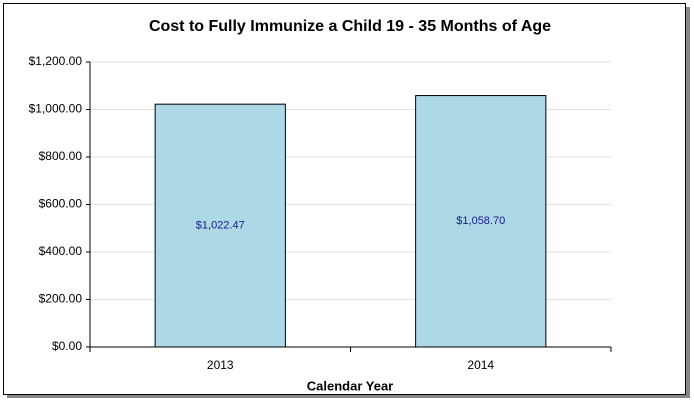  What do you see at coordinates (61, 156) in the screenshot?
I see `y-tick-label: $800.00` at bounding box center [61, 156].